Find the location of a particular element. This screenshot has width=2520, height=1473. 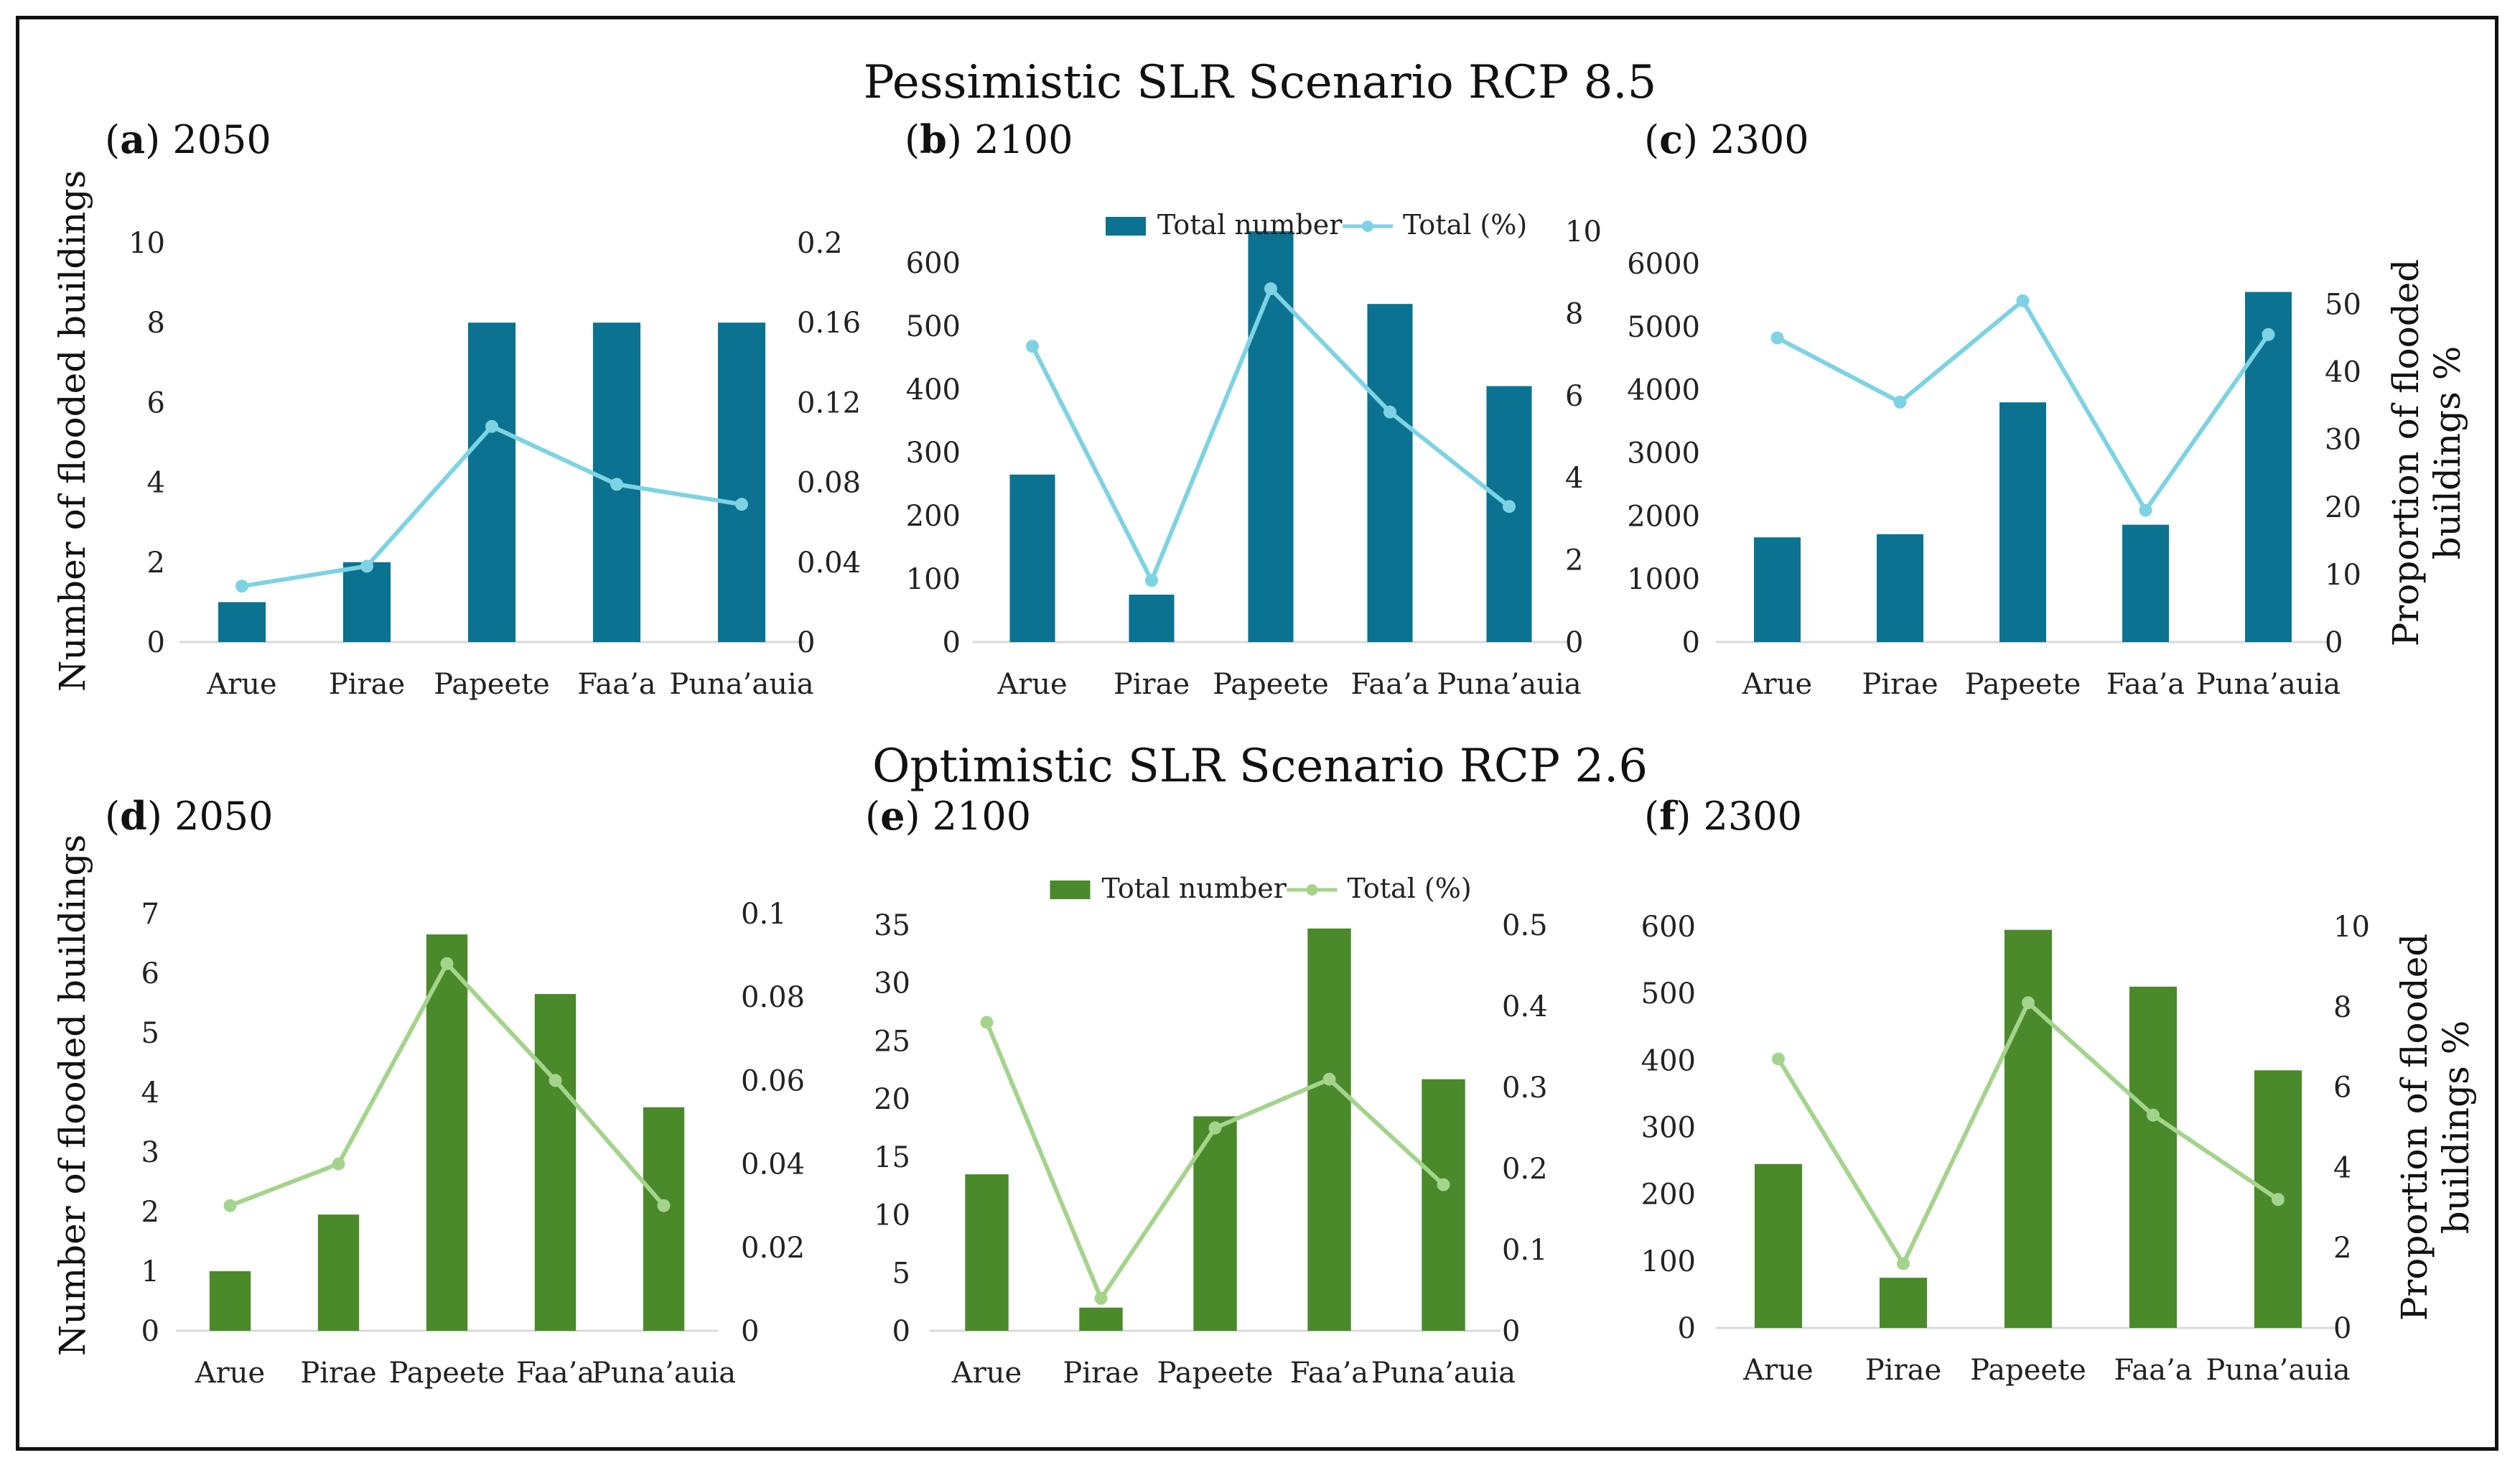

panel-label: (c) 2300 is located at coordinates (1726, 139).